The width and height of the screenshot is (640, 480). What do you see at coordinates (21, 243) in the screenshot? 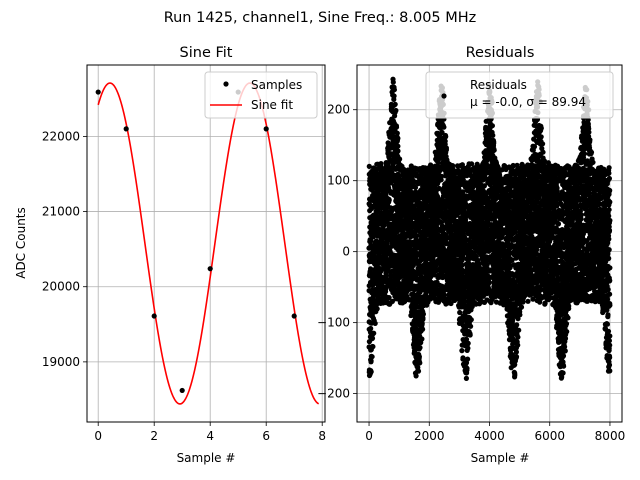
I see `sine-fit-ylabel: ADC Counts` at bounding box center [21, 243].